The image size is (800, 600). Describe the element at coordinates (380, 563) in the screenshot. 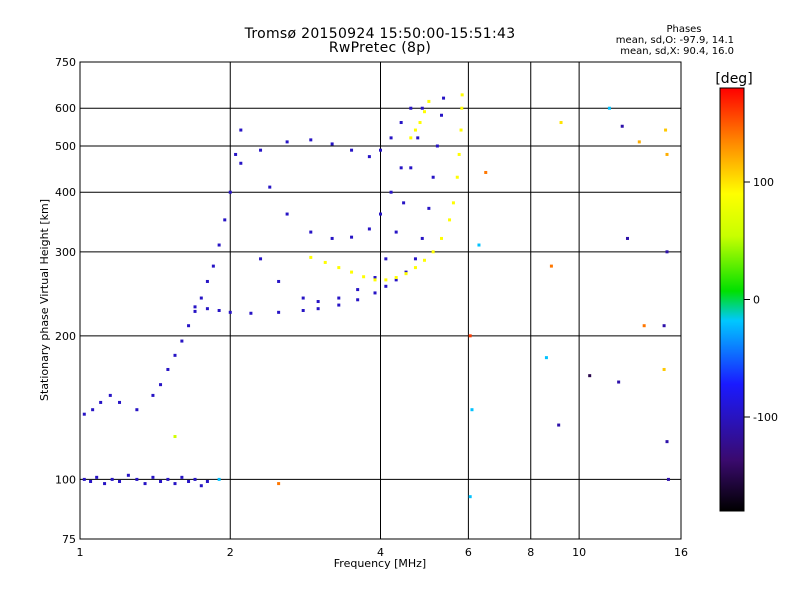

I see `x-axis-label: Frequency [MHz]` at that location.